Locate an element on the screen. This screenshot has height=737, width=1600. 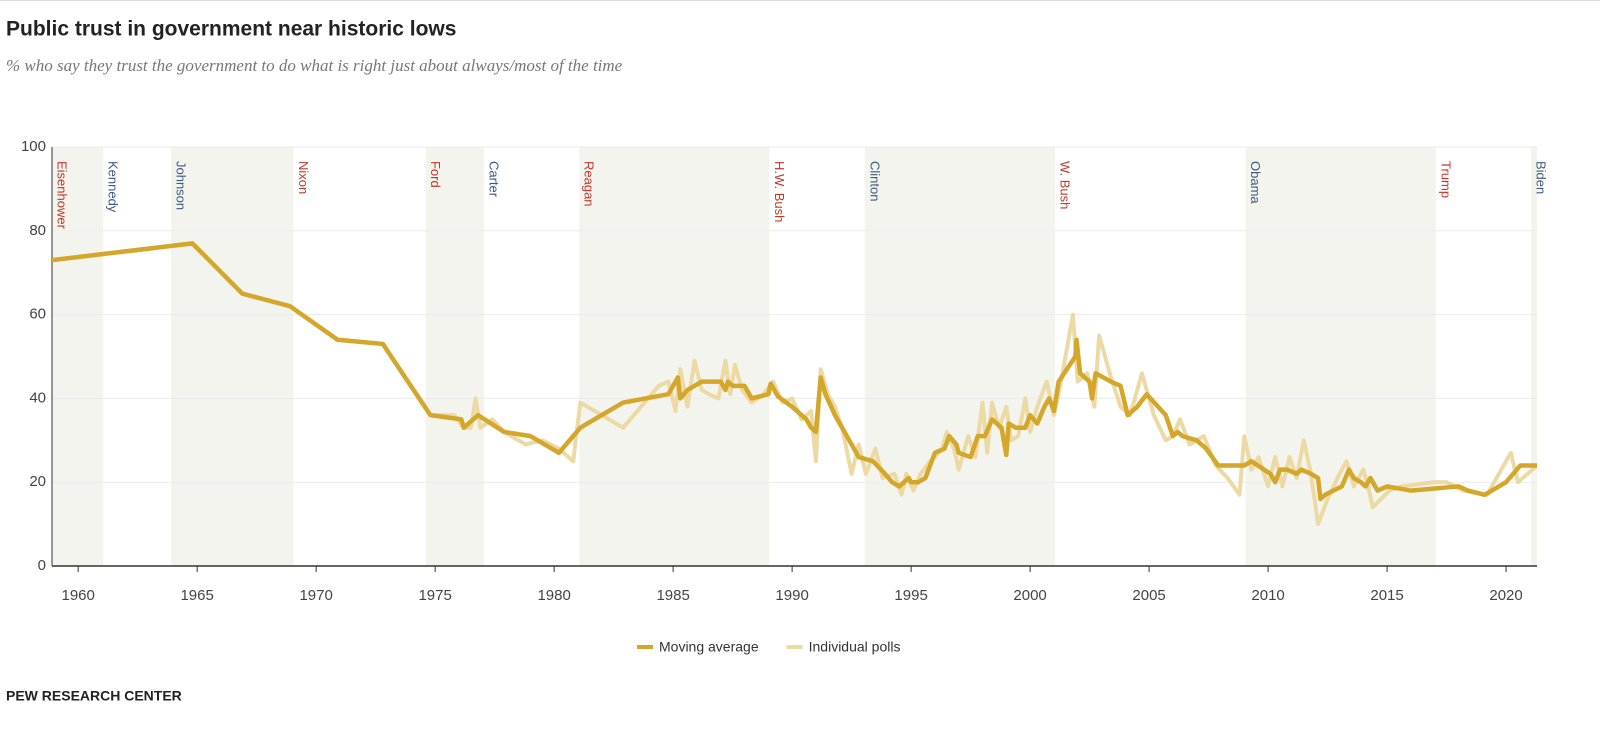
x-tick-label: 1970 is located at coordinates (315, 595).